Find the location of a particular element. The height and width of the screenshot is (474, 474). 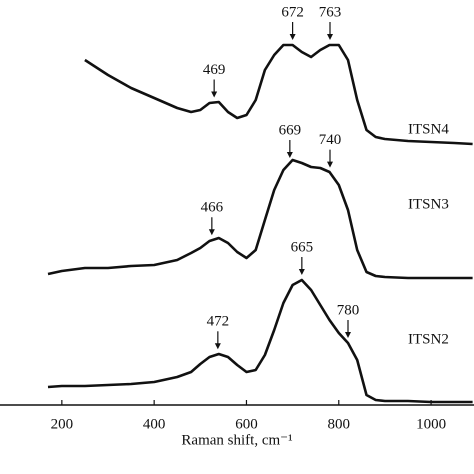

annotation-label: 469 is located at coordinates (214, 70).